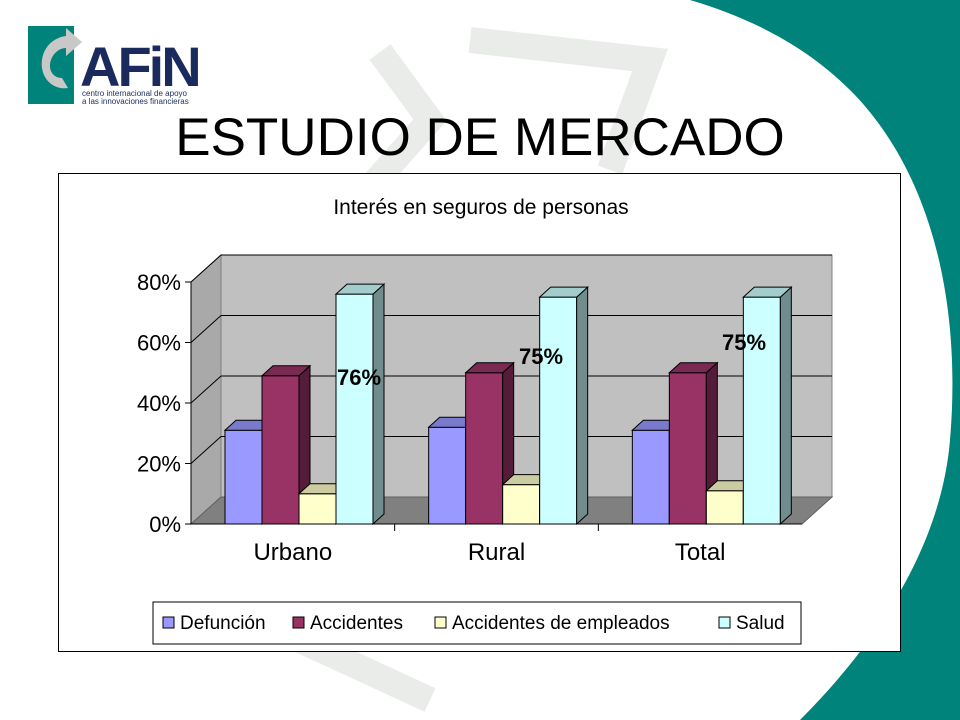 This screenshot has width=960, height=720. I want to click on logo-tagline-2: a las innovaciones financieras, so click(135, 101).